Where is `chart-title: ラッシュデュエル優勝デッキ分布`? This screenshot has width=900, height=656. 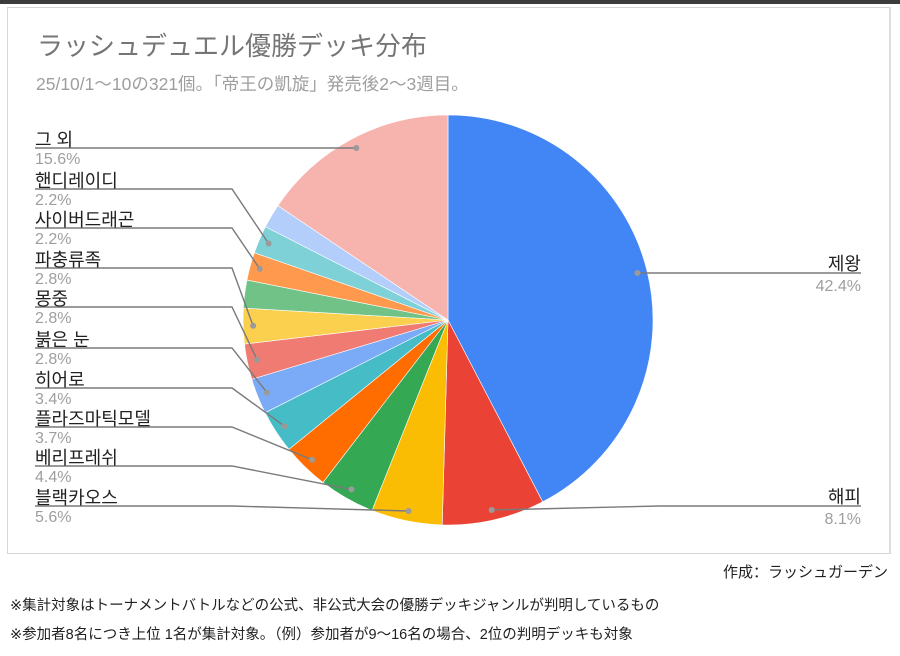 chart-title: ラッシュデュエル優勝デッキ分布 is located at coordinates (232, 46).